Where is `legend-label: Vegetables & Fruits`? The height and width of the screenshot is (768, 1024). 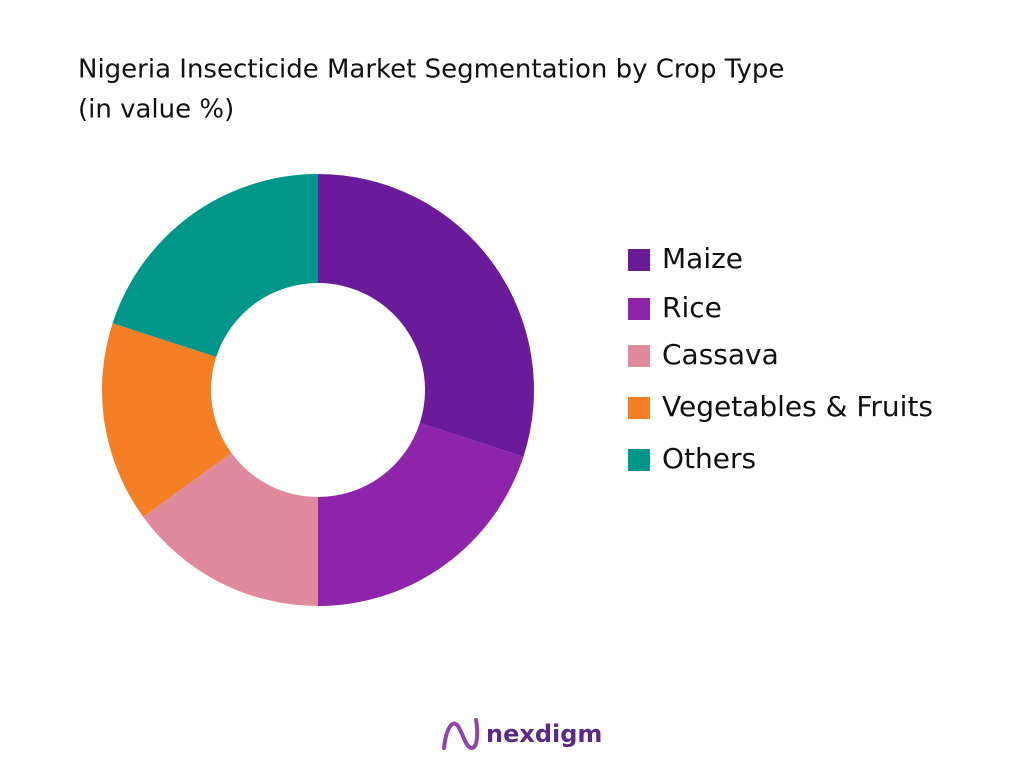 legend-label: Vegetables & Fruits is located at coordinates (797, 406).